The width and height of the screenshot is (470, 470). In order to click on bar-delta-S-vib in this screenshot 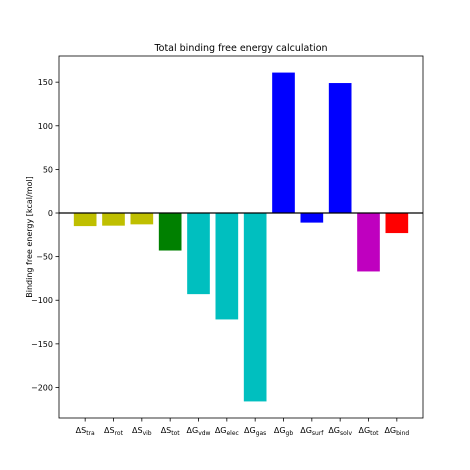, I will do `click(142, 219)`.